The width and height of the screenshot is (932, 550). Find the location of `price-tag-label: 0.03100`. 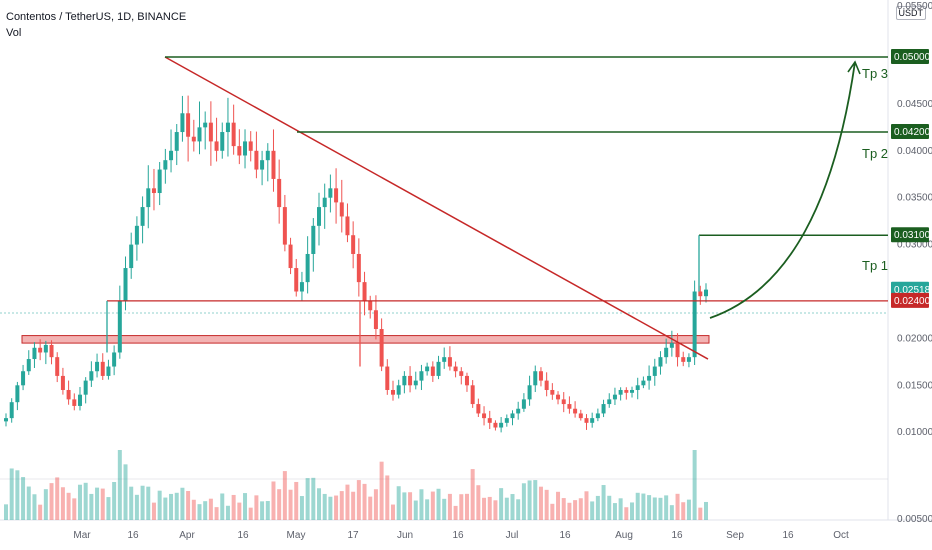

price-tag-label: 0.03100 is located at coordinates (912, 235).